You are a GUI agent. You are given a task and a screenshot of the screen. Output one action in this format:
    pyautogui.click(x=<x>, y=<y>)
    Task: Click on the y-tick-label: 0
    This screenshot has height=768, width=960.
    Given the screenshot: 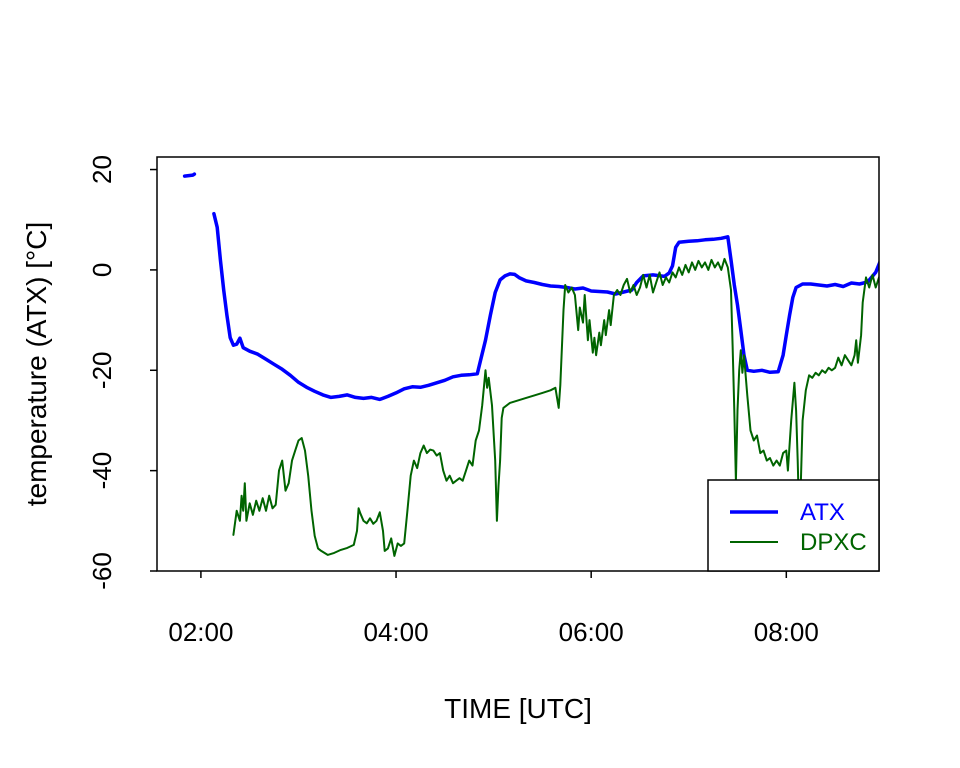 What is the action you would take?
    pyautogui.click(x=102, y=270)
    